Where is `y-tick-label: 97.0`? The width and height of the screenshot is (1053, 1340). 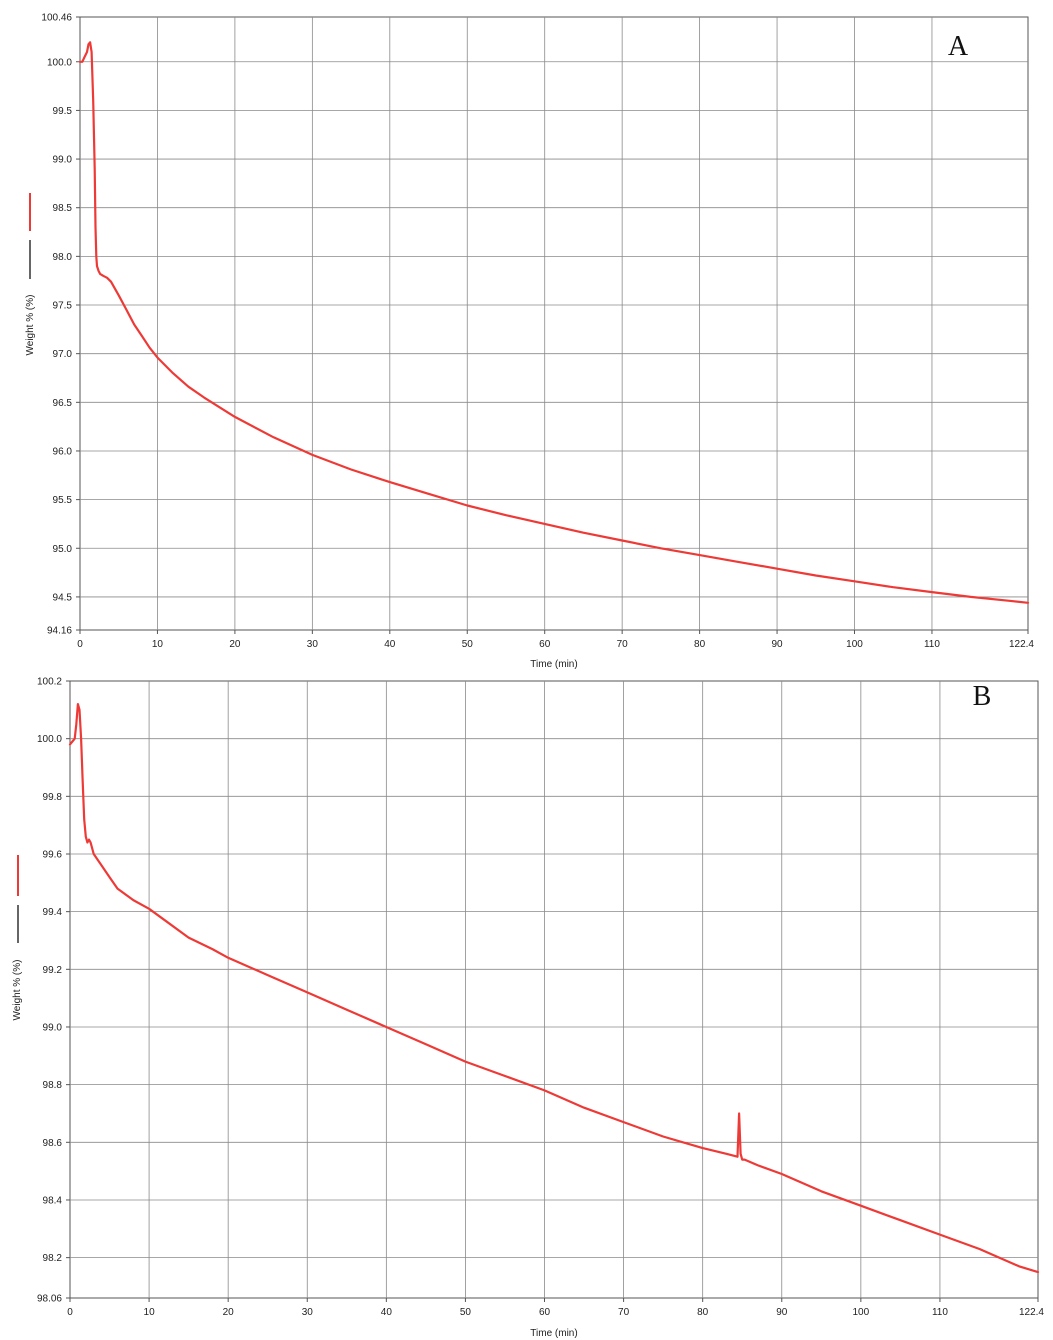
y-tick-label: 97.0 is located at coordinates (63, 354).